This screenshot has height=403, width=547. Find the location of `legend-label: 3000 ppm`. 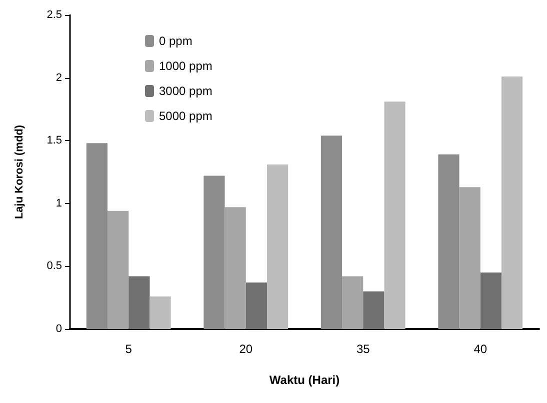

legend-label: 3000 ppm is located at coordinates (185, 91).